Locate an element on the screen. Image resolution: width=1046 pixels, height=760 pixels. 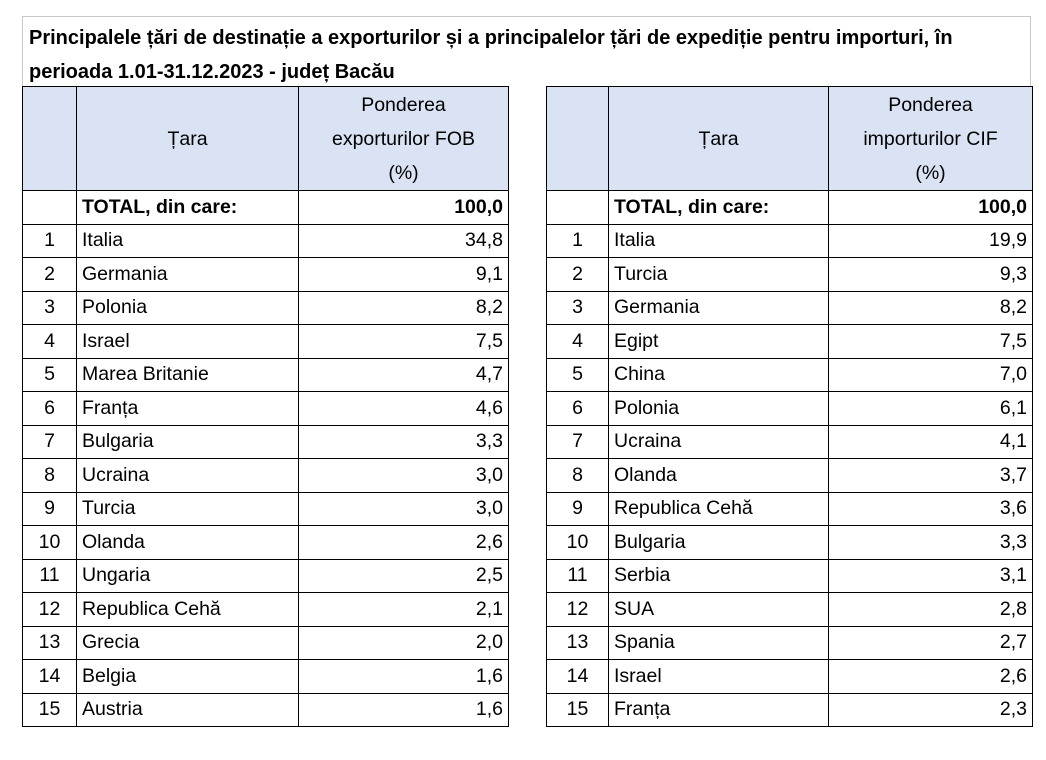
data-row: 6 Polonia 6,1 is located at coordinates (789, 408).